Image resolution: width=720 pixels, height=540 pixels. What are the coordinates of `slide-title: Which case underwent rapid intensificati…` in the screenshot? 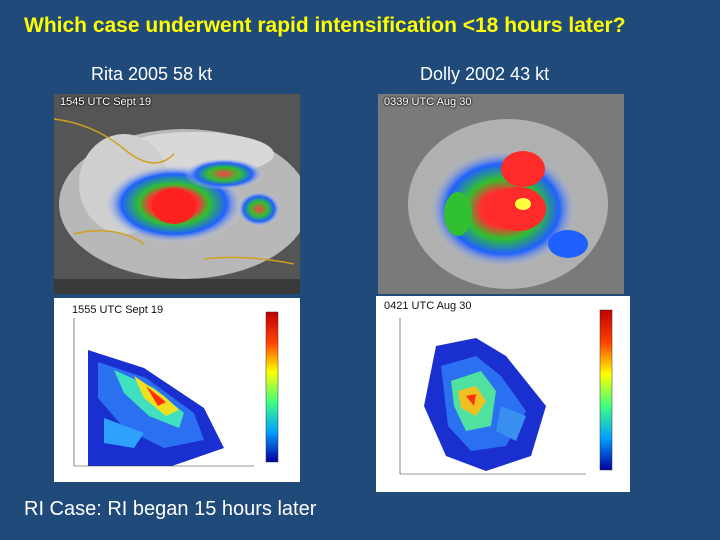 It's located at (325, 25).